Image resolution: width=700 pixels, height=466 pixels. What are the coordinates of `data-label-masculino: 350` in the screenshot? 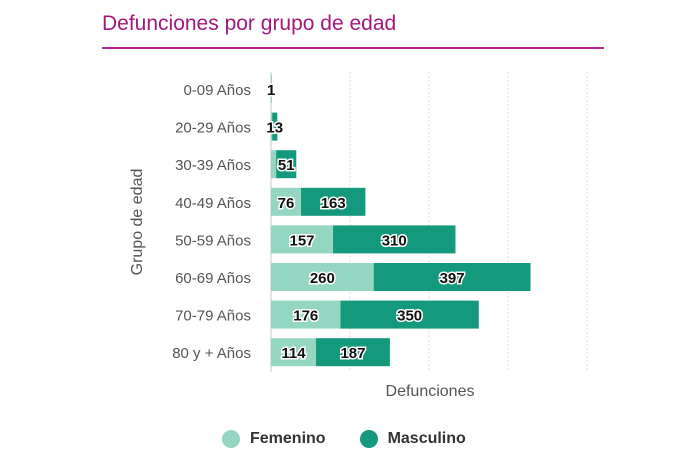 It's located at (409, 316).